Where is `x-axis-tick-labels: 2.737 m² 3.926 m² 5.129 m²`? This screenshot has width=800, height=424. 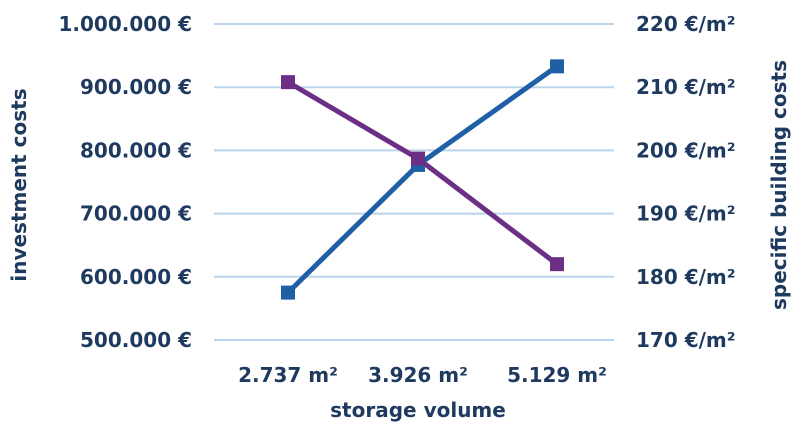
x-axis-tick-labels: 2.737 m² 3.926 m² 5.129 m² is located at coordinates (422, 375).